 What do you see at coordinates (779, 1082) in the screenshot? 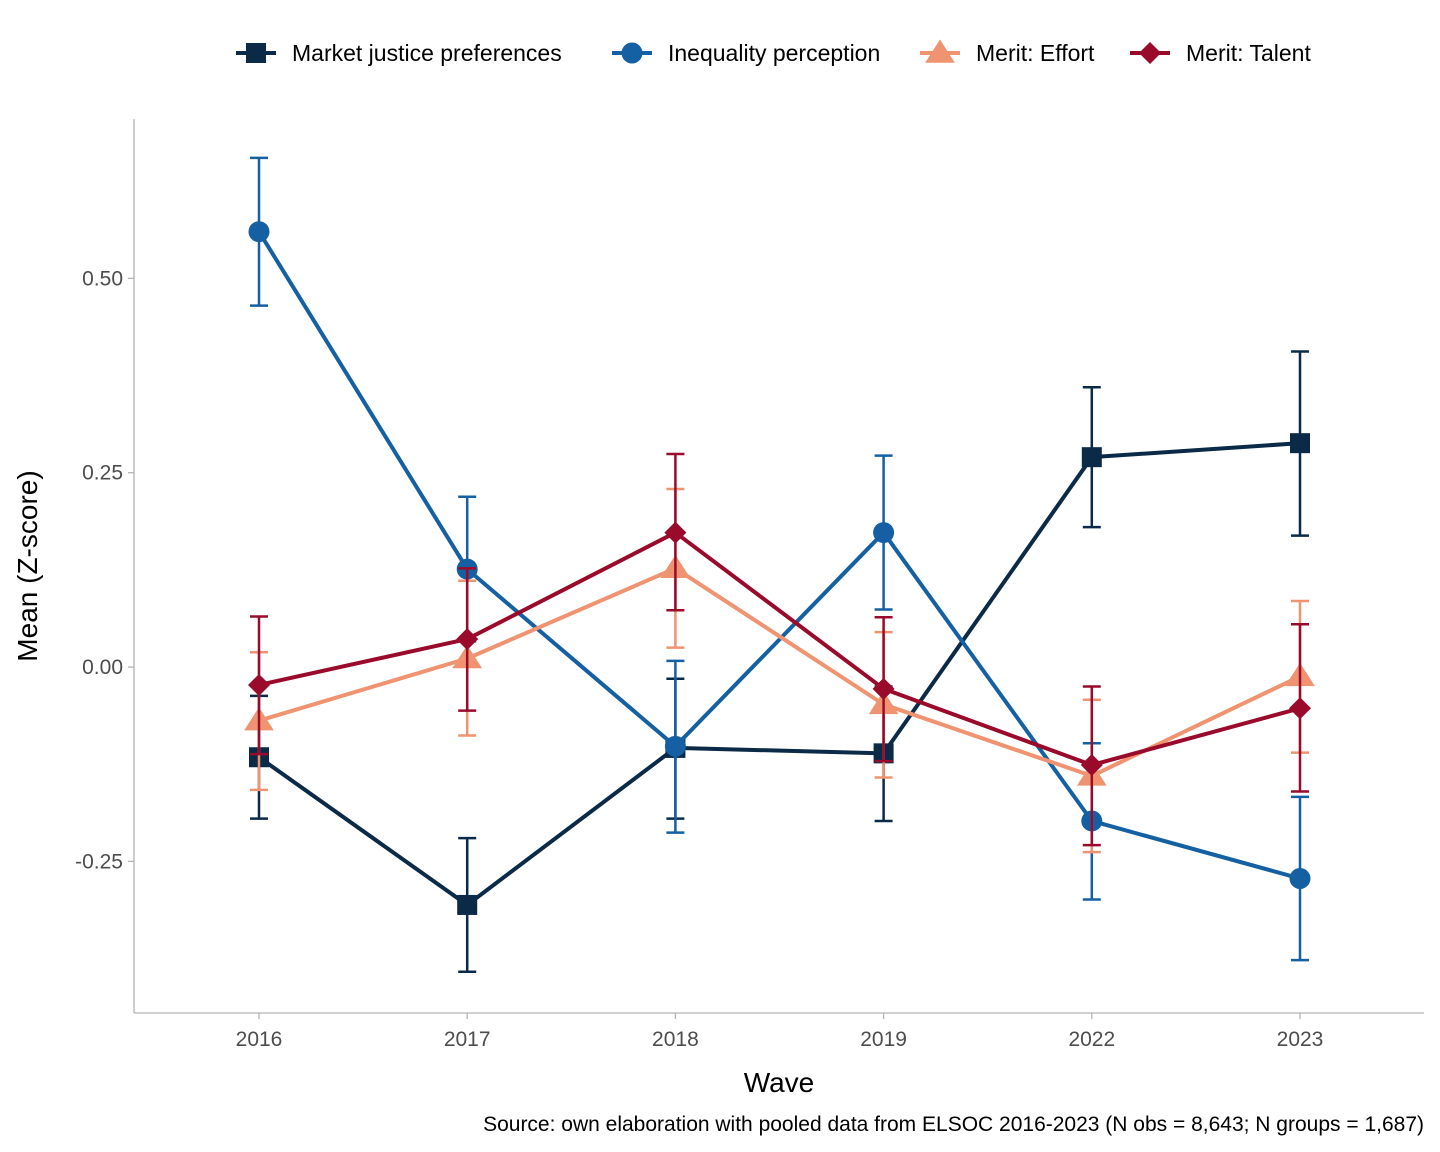
I see `x-axis-title: Wave` at bounding box center [779, 1082].